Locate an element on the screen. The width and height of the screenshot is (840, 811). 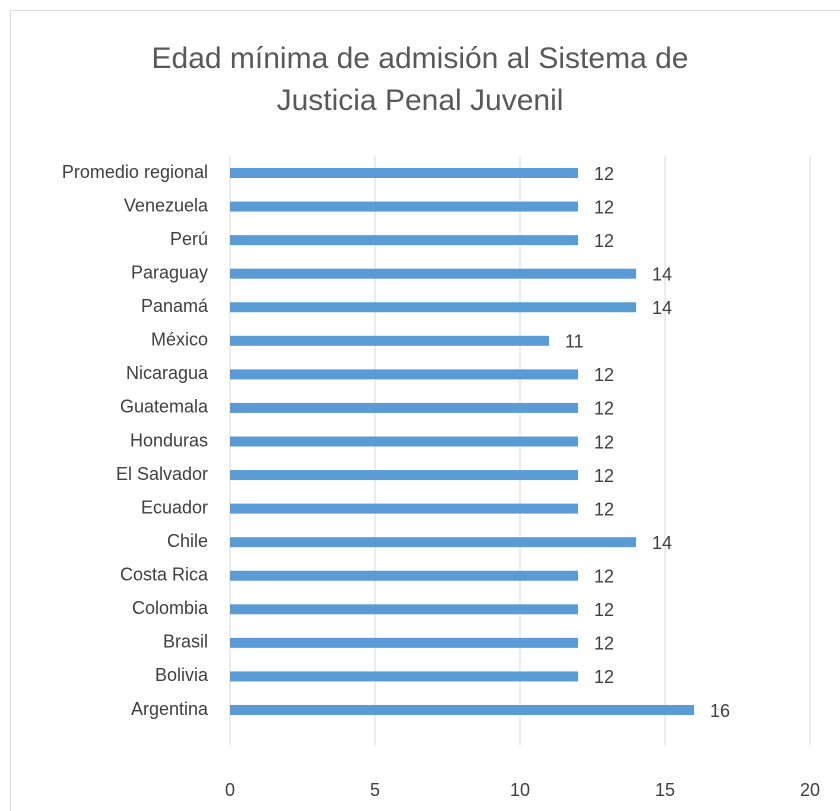
x-tick-label: 0 is located at coordinates (230, 790).